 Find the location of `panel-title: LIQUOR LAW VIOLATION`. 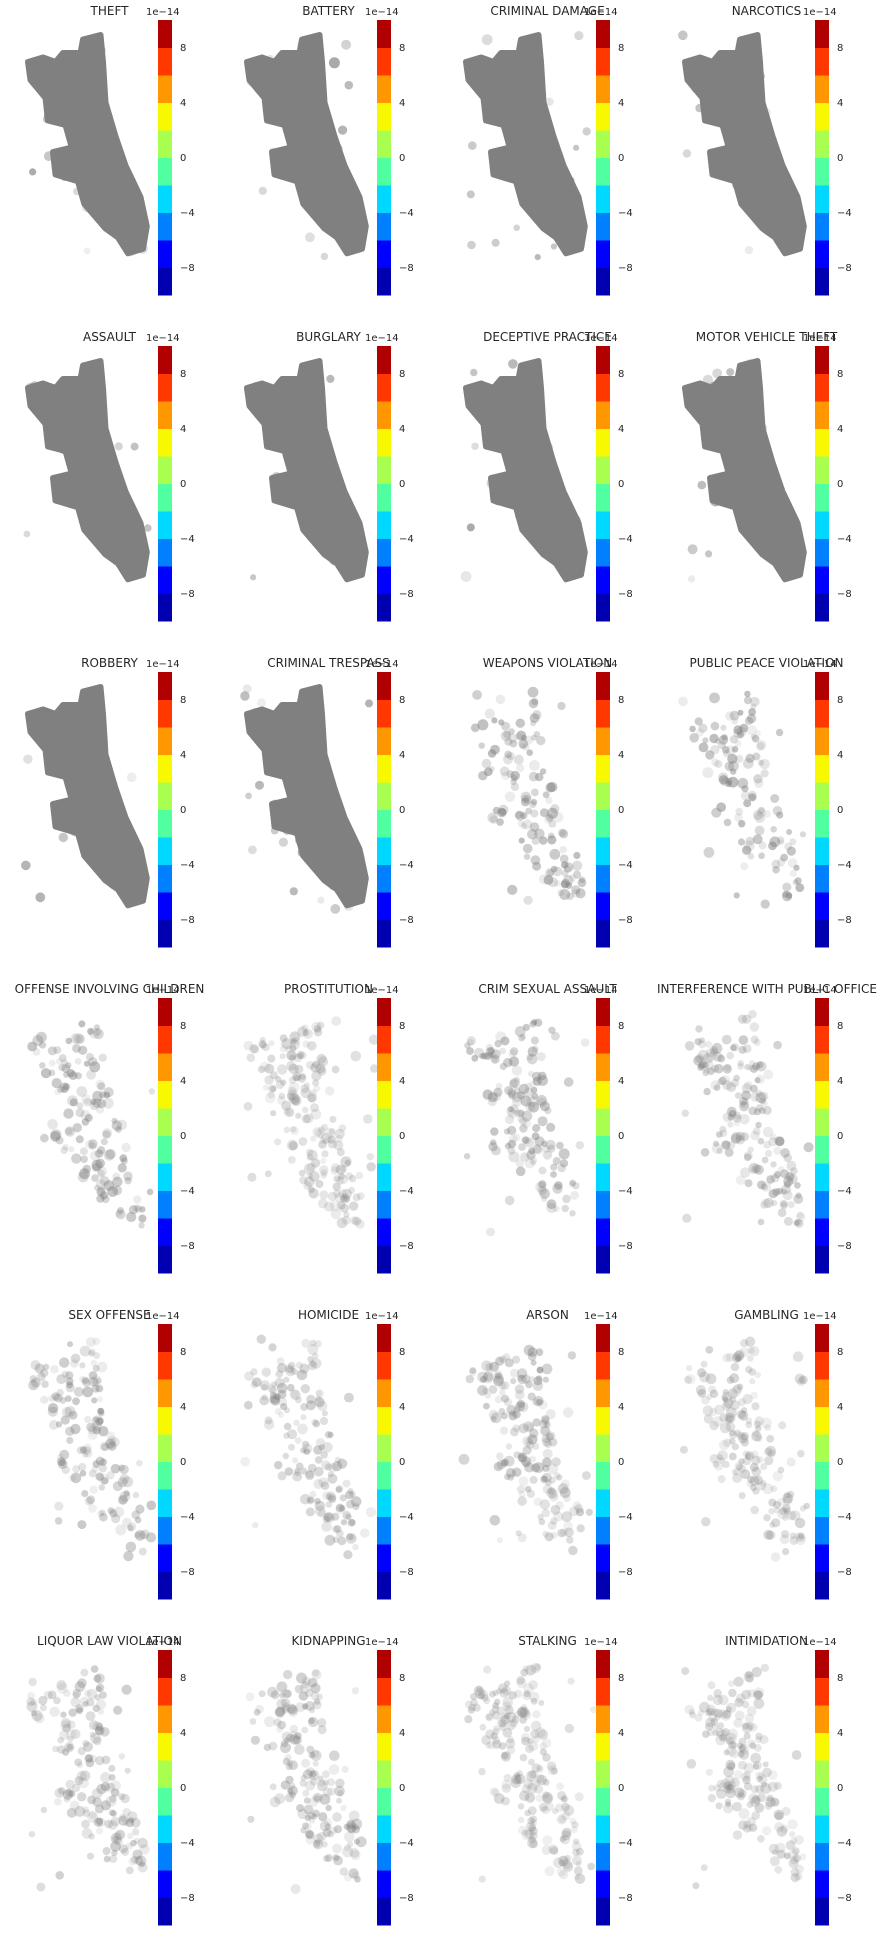

panel-title: LIQUOR LAW VIOLATION is located at coordinates (109, 1641).